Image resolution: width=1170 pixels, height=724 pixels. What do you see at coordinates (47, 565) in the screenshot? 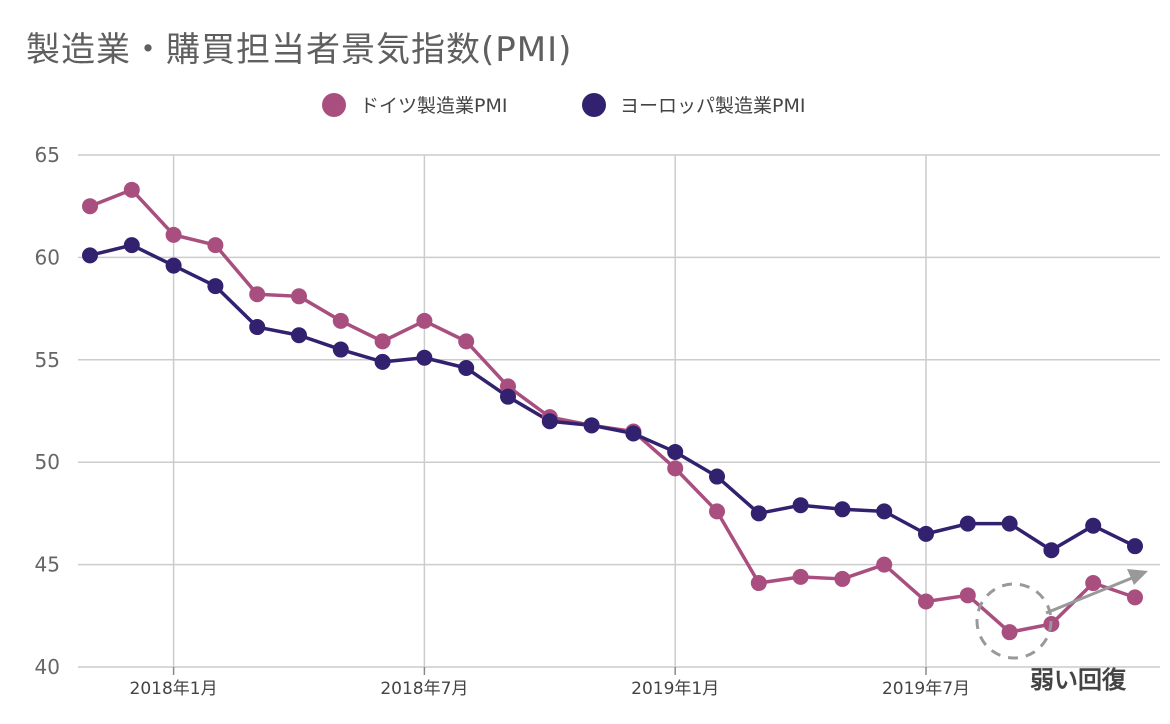
I see `y-tick-label: 45` at bounding box center [47, 565].